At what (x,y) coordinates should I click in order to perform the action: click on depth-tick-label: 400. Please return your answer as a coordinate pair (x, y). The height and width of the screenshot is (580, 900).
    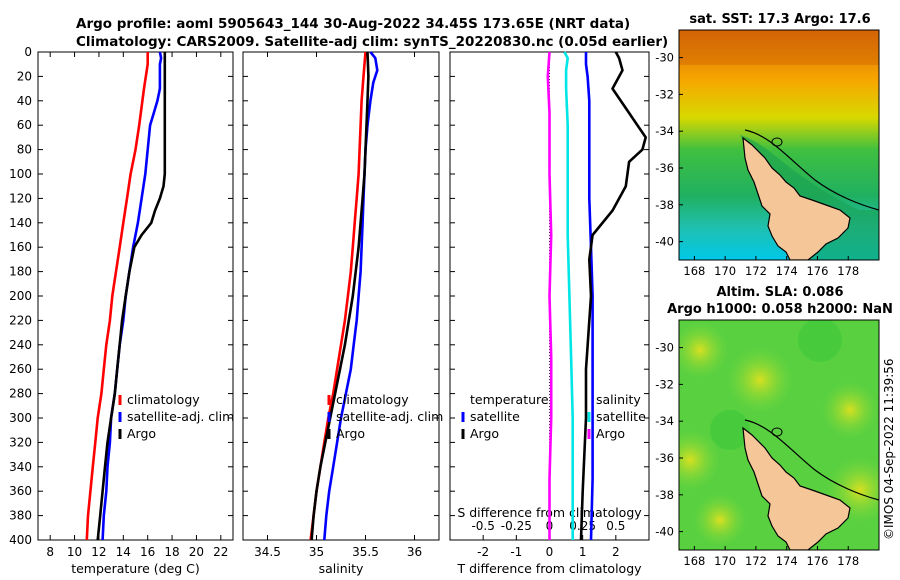
    Looking at the image, I should click on (20, 540).